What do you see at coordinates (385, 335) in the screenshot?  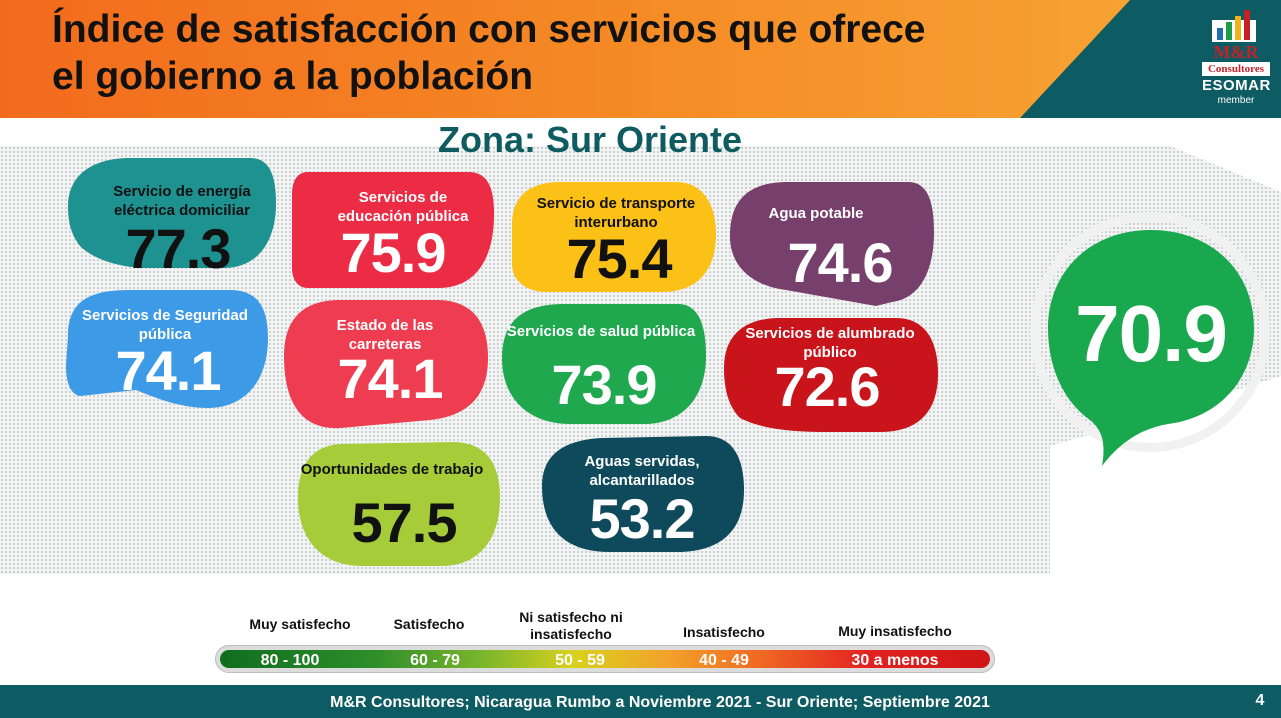 I see `service-label: Estado de las carreteras` at bounding box center [385, 335].